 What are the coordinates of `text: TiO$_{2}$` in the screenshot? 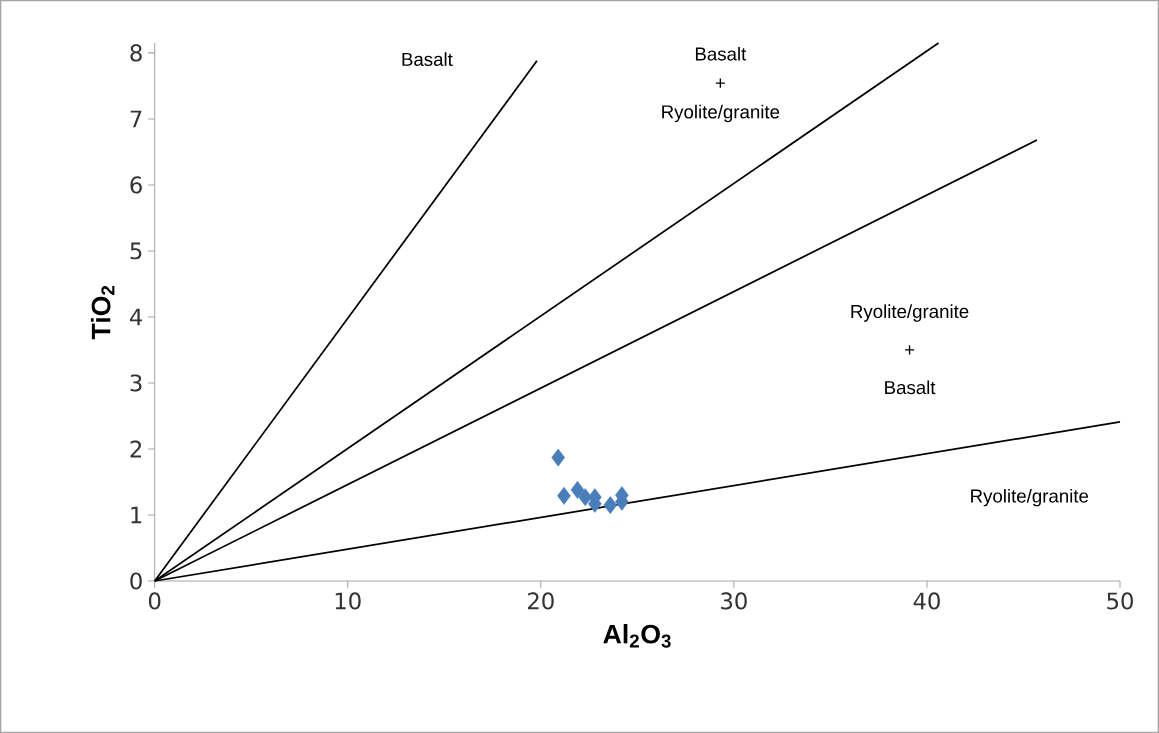 It's located at (102, 312).